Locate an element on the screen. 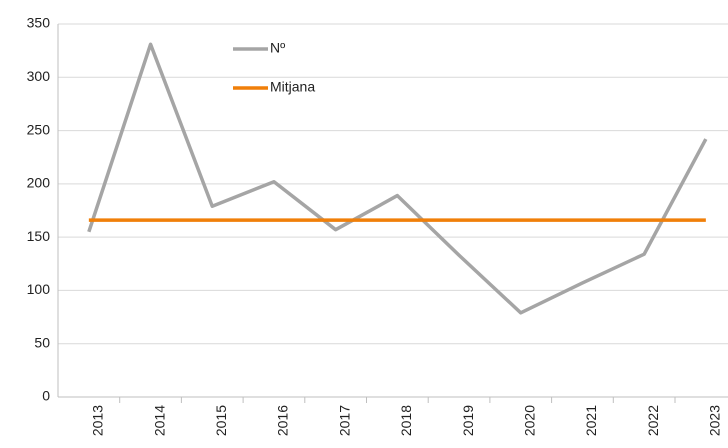 The height and width of the screenshot is (448, 728). y-tick-label: 50 is located at coordinates (42, 342).